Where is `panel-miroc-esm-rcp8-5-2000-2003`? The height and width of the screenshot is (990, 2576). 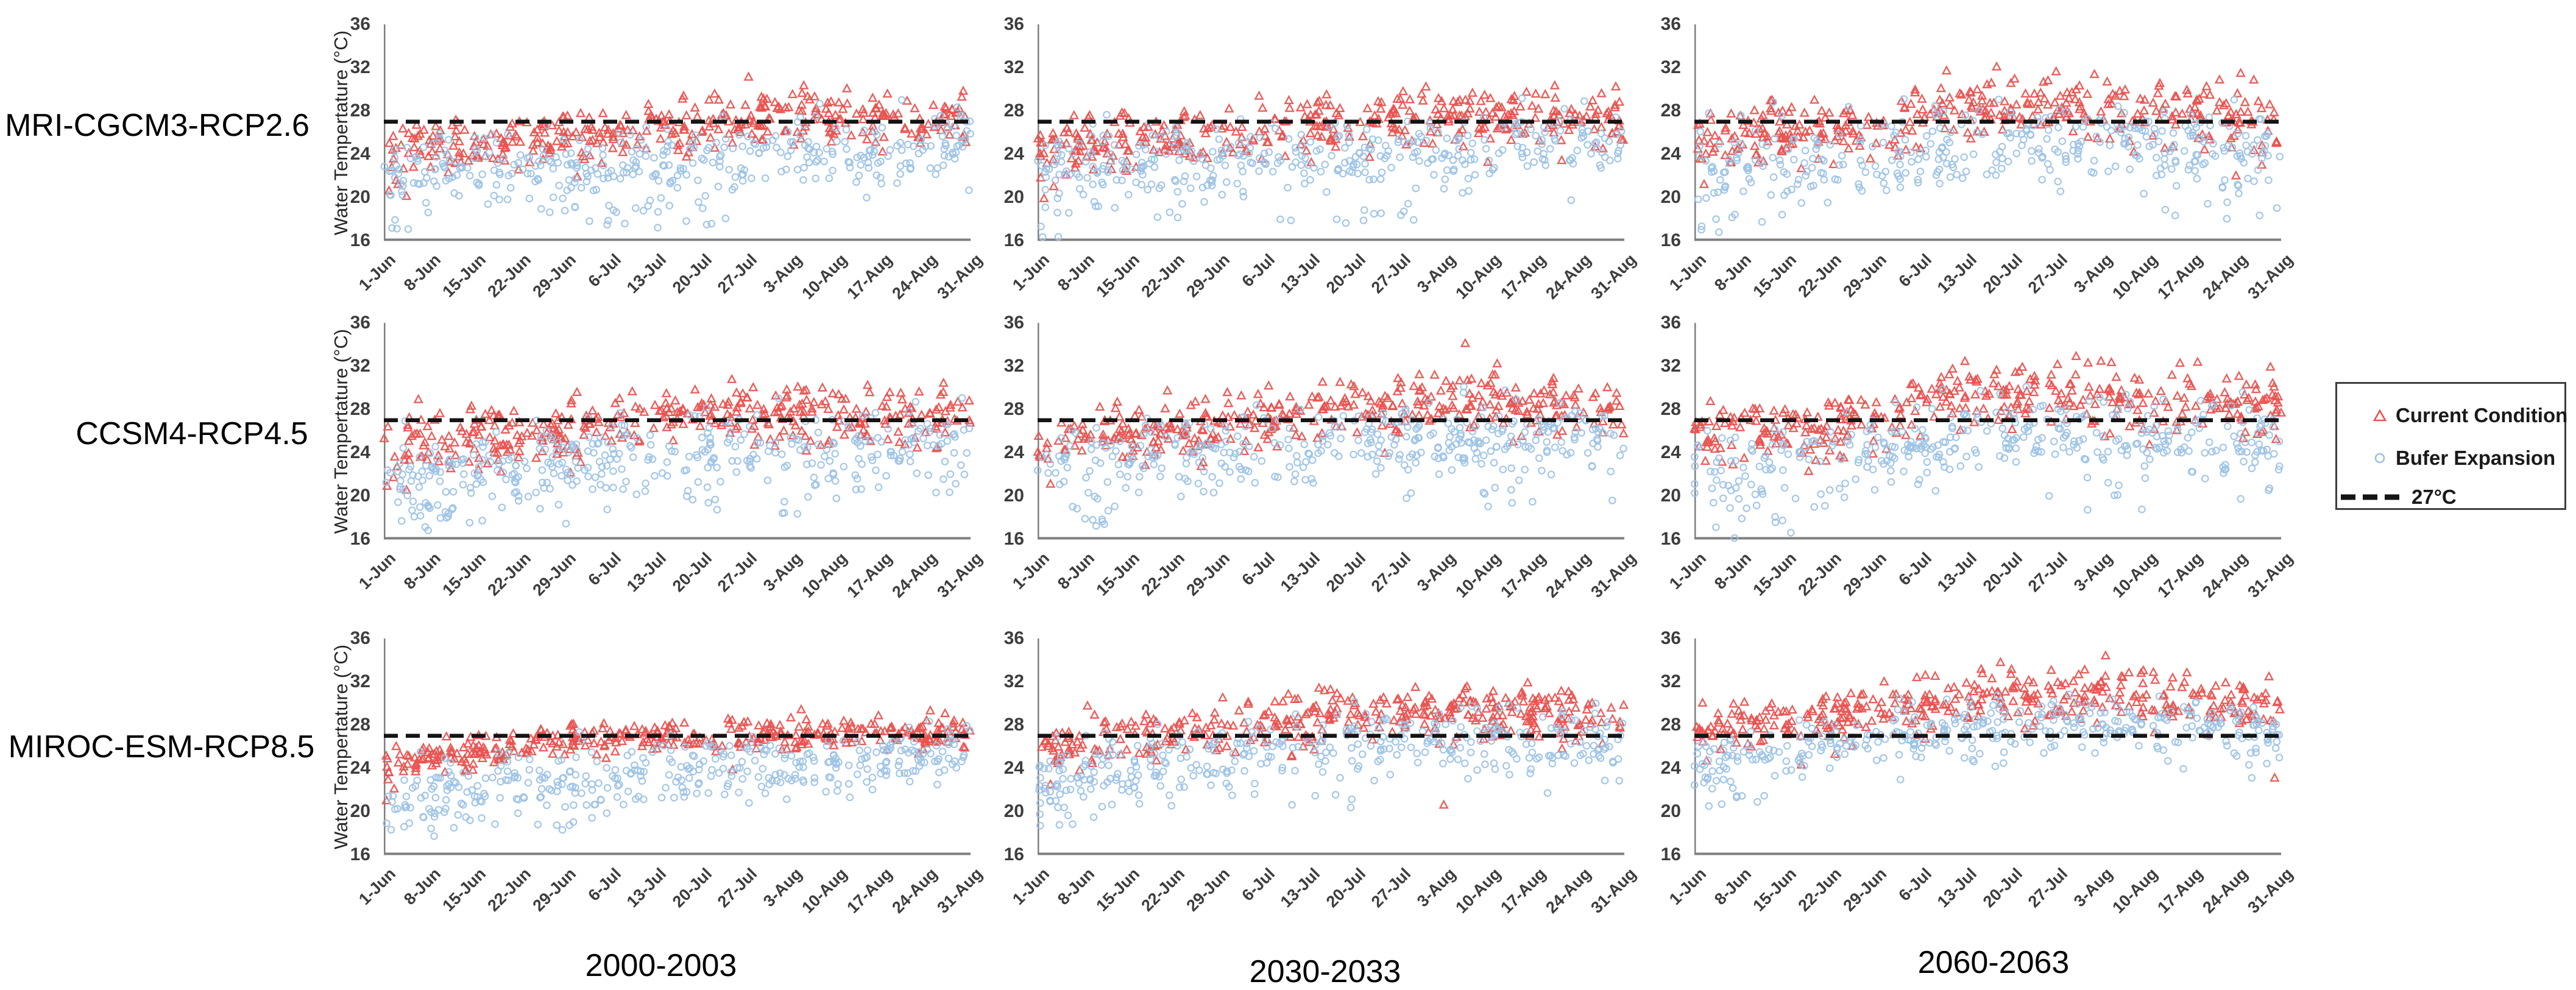
panel-miroc-esm-rcp8-5-2000-2003 is located at coordinates (678, 746).